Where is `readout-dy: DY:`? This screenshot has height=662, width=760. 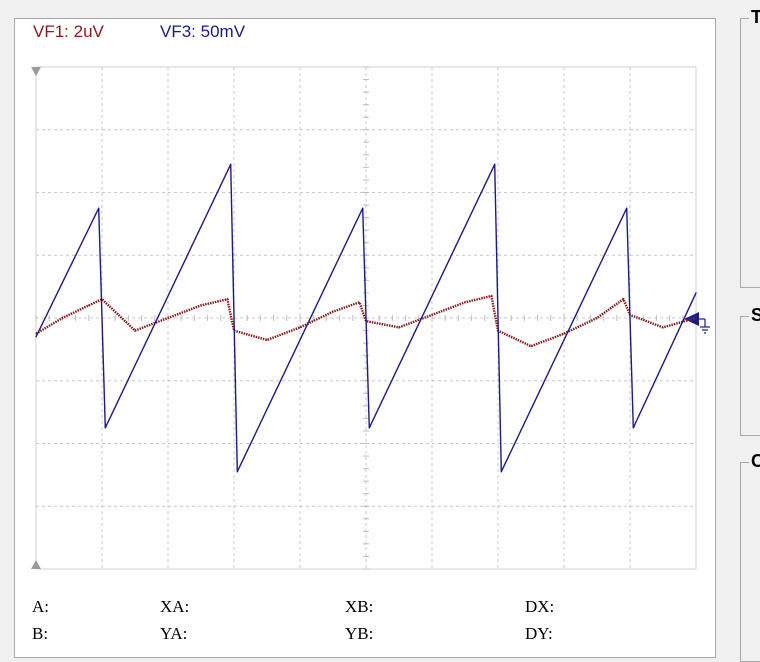
readout-dy: DY: is located at coordinates (539, 633).